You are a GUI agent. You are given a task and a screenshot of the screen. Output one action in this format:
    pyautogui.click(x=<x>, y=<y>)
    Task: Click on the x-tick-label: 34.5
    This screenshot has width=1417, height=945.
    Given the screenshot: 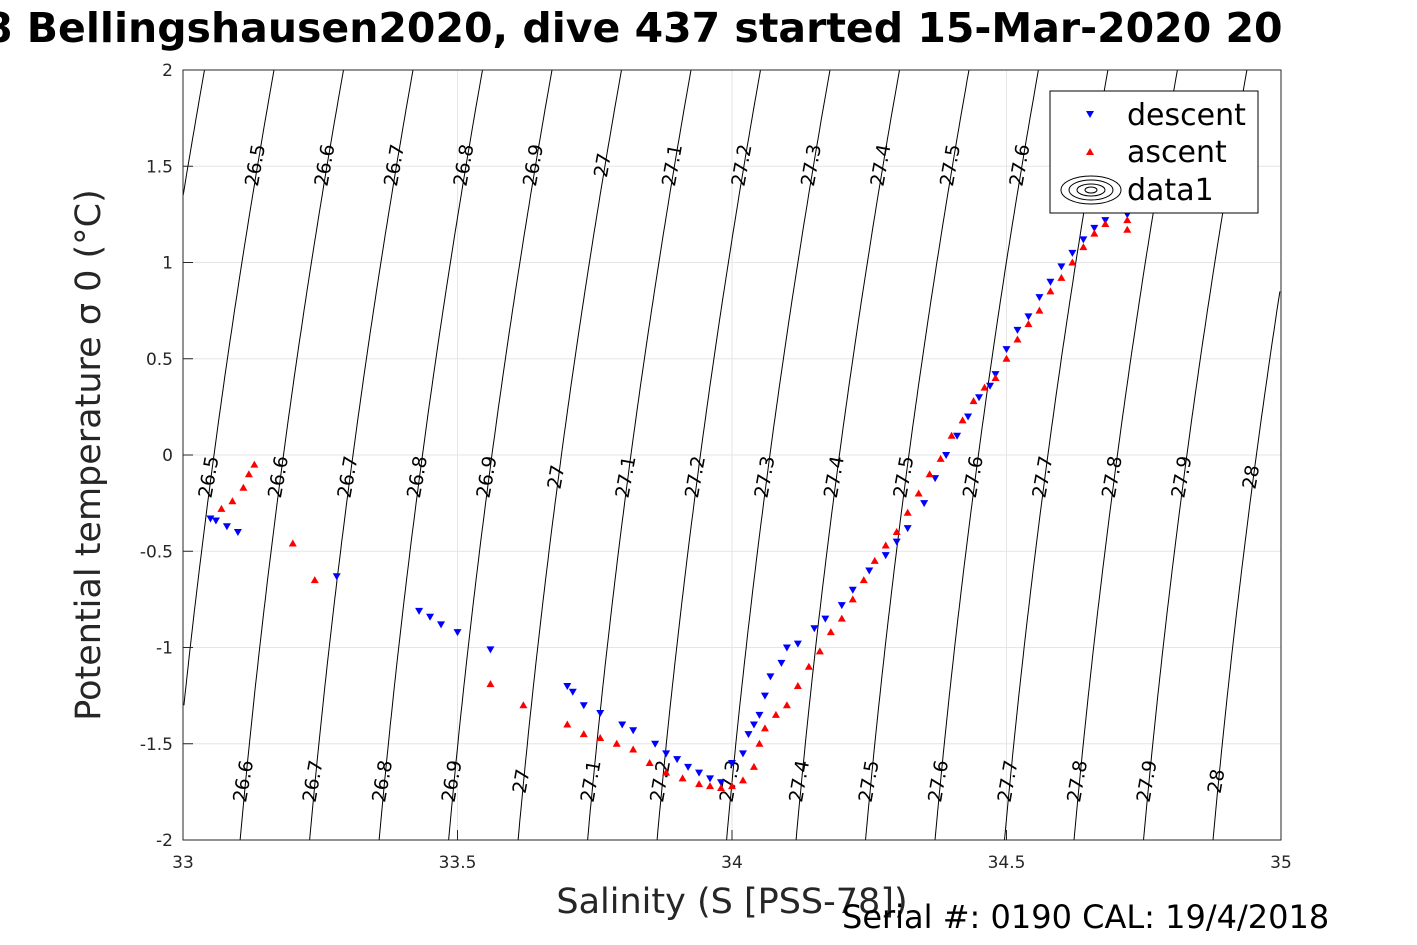 What is the action you would take?
    pyautogui.click(x=1007, y=863)
    